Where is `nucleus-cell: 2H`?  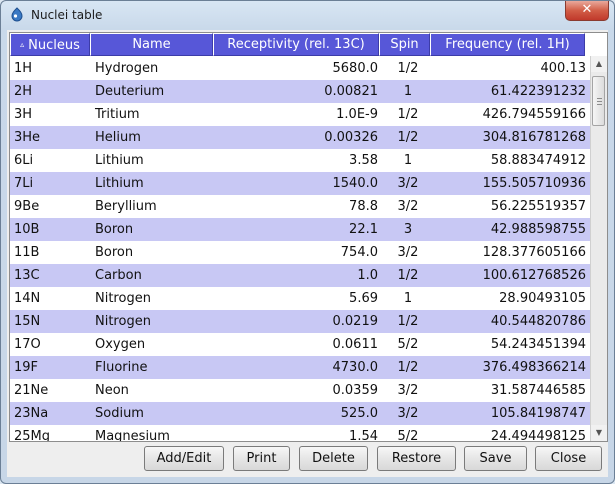 nucleus-cell: 2H is located at coordinates (23, 91).